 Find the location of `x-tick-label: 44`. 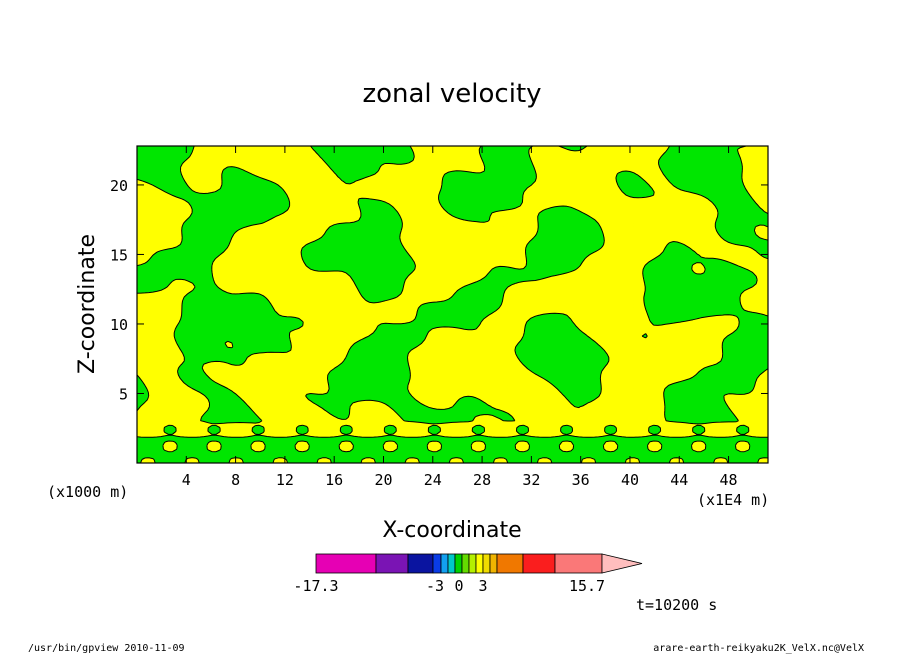

x-tick-label: 44 is located at coordinates (679, 480).